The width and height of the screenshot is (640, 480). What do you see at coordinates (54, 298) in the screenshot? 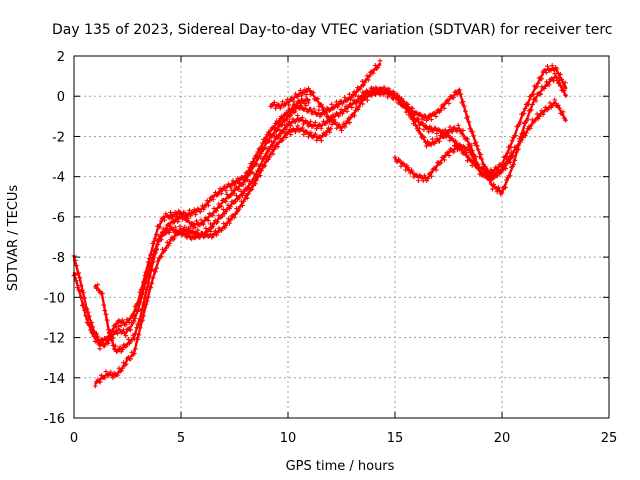
I see `y-tick-label: -10` at bounding box center [54, 298].